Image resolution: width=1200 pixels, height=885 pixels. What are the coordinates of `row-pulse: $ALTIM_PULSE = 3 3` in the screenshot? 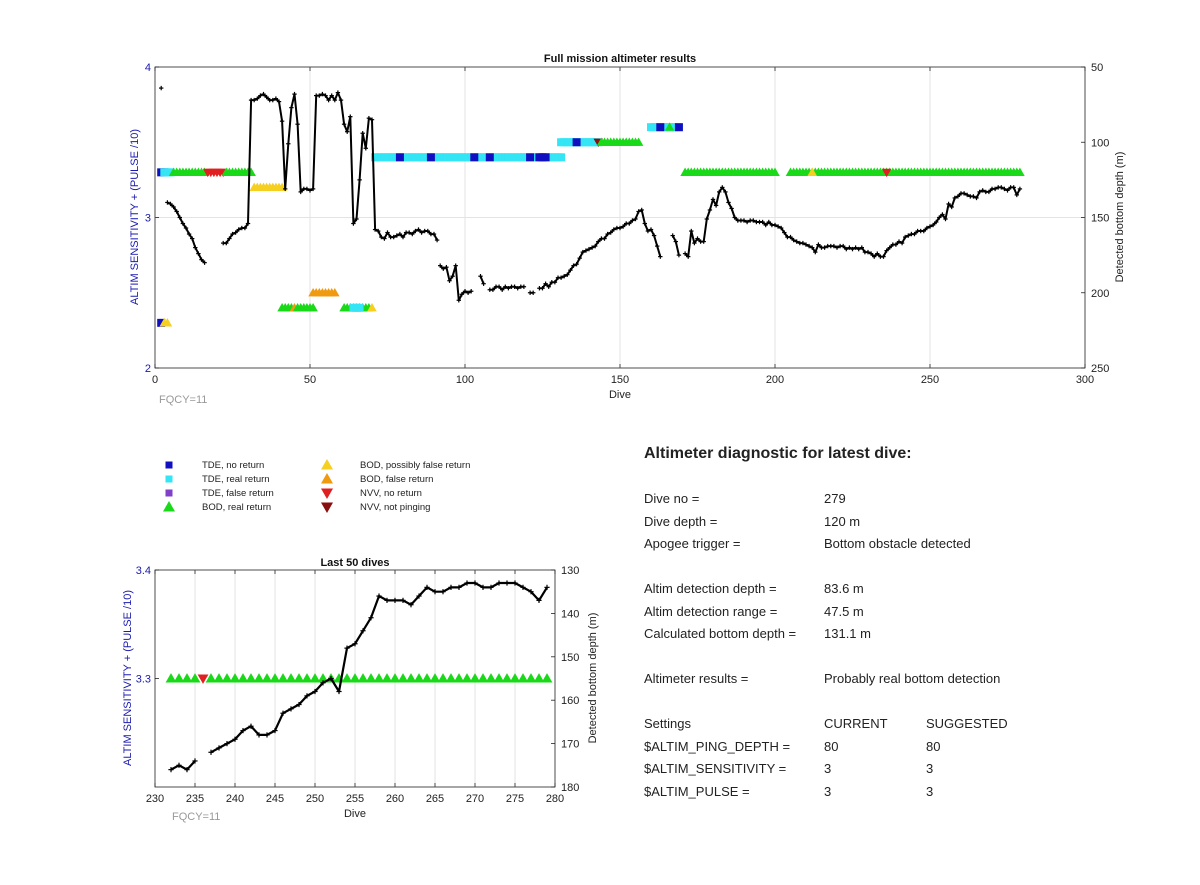 It's located at (904, 795).